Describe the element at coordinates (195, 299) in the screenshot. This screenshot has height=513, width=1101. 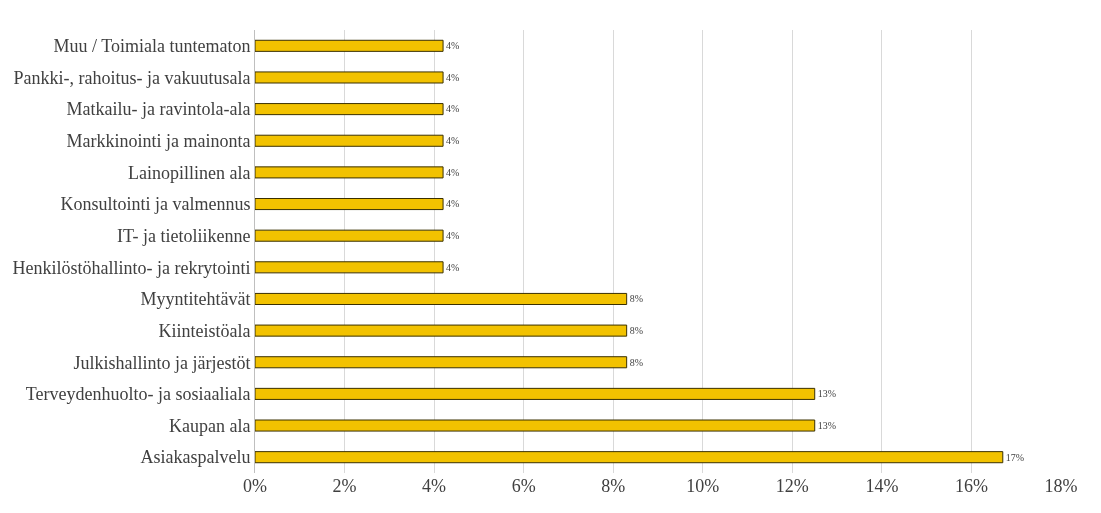
I see `y-tick-label: Myyntitehtävät` at that location.